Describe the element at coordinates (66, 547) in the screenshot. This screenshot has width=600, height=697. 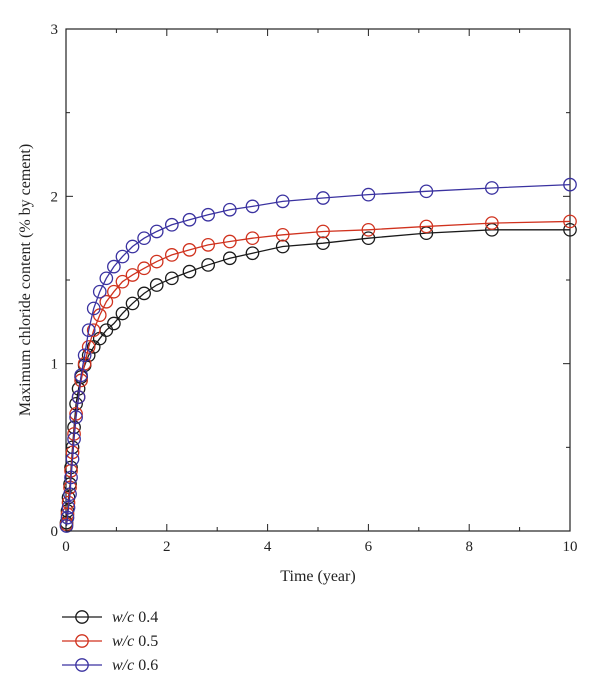
I see `x-tick-label: 0` at that location.